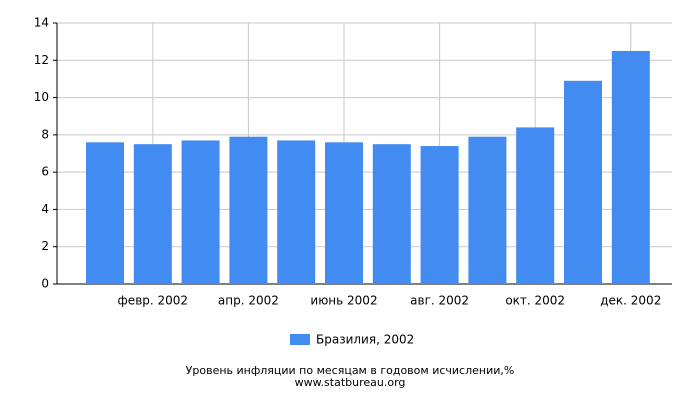 The width and height of the screenshot is (700, 400). Describe the element at coordinates (45, 209) in the screenshot. I see `y-tick-label: 4` at that location.